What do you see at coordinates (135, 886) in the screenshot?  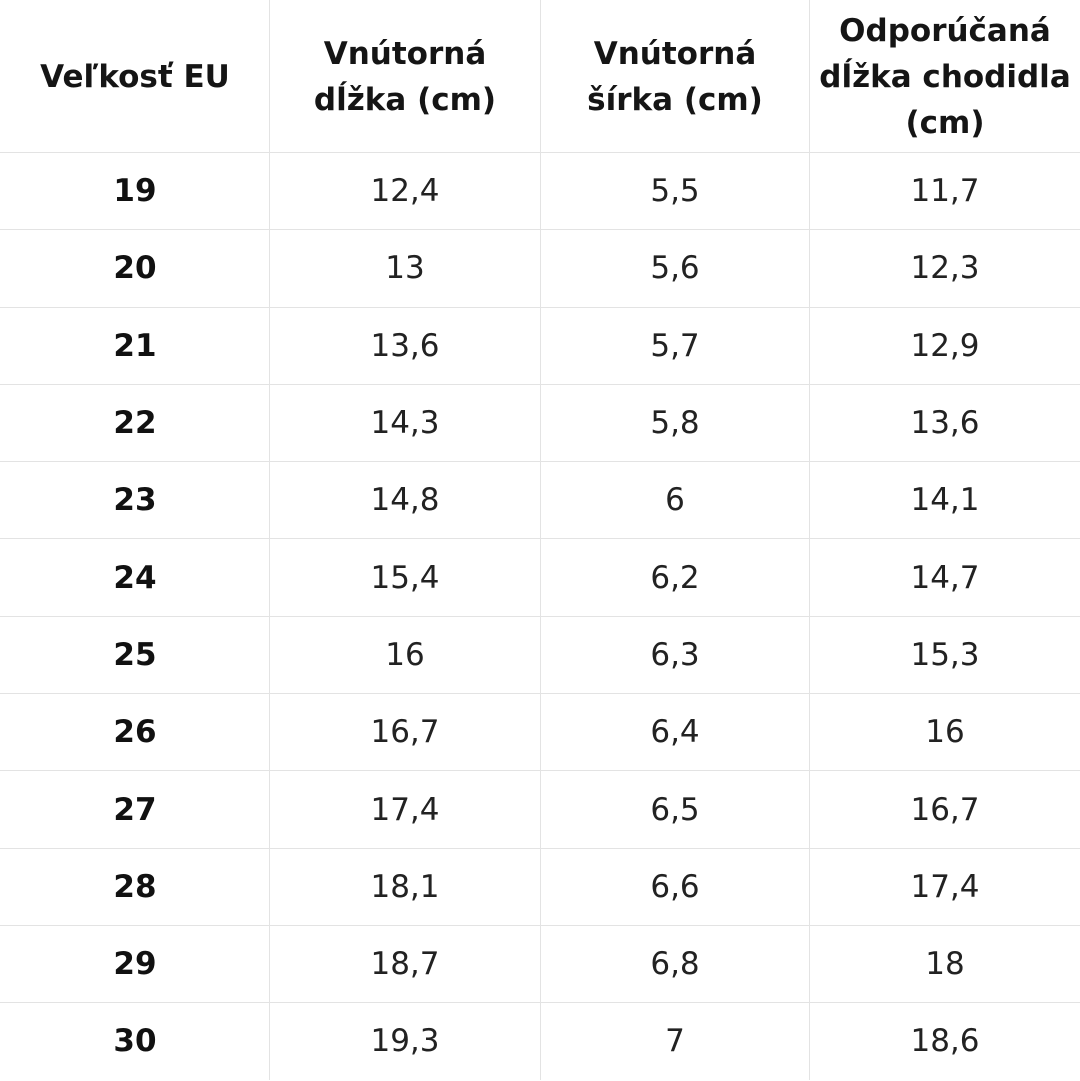 I see `eu-size-cell: 28` at bounding box center [135, 886].